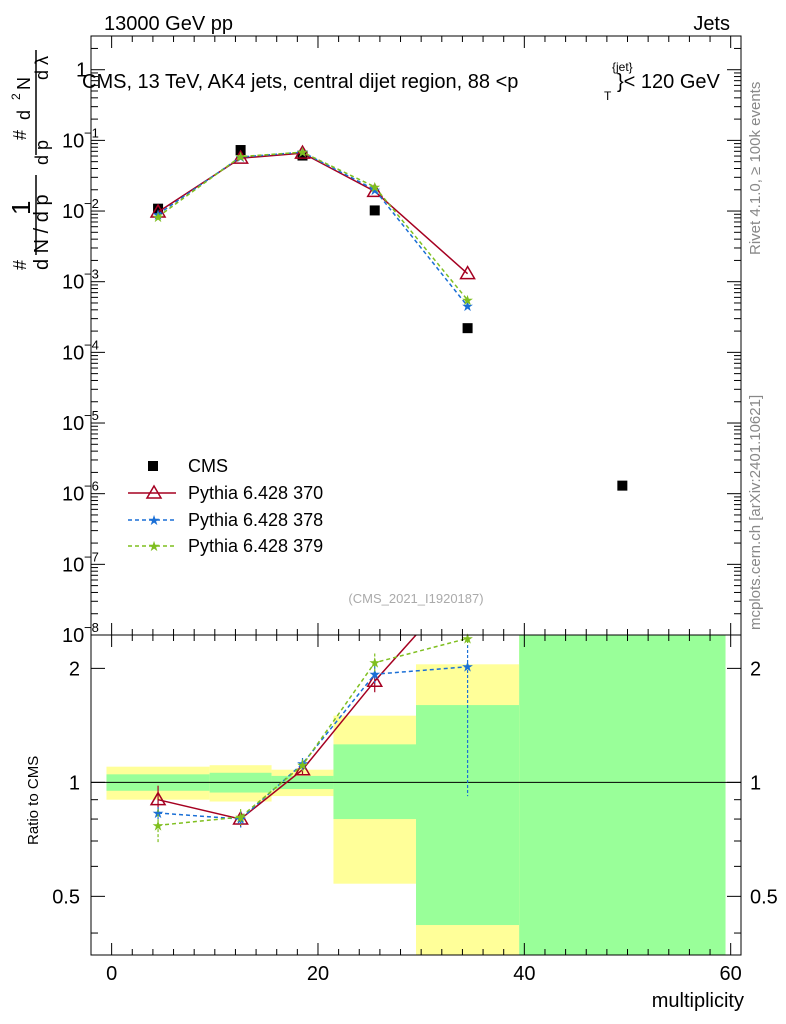  I want to click on ratio-y-tick-label-right: 2, so click(755, 669).